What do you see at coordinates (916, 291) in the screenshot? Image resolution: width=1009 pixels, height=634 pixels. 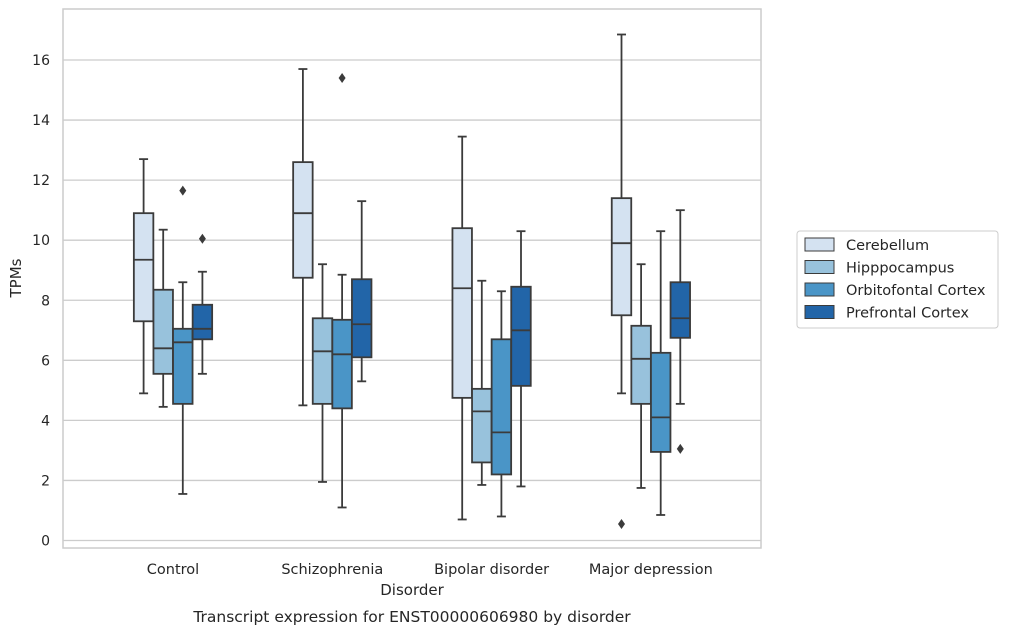 I see `legend-label: Orbitofontal Cortex` at bounding box center [916, 291].